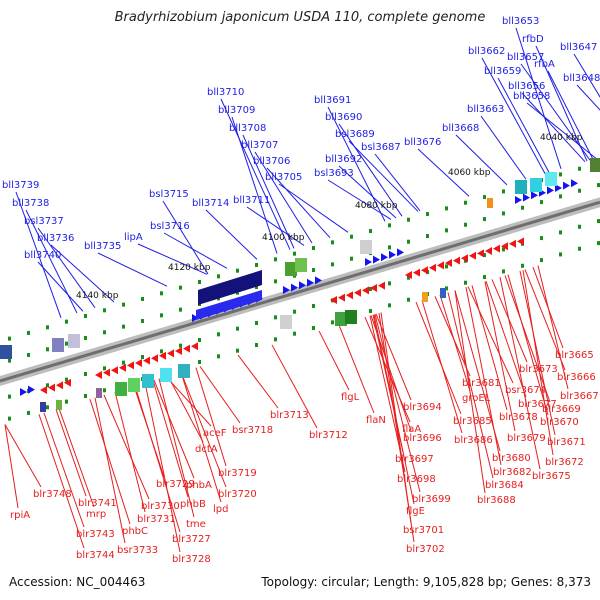 This screenshot has height=600, width=600. Describe the element at coordinates (416, 479) in the screenshot. I see `reverse-gene-label: blr3698` at that location.